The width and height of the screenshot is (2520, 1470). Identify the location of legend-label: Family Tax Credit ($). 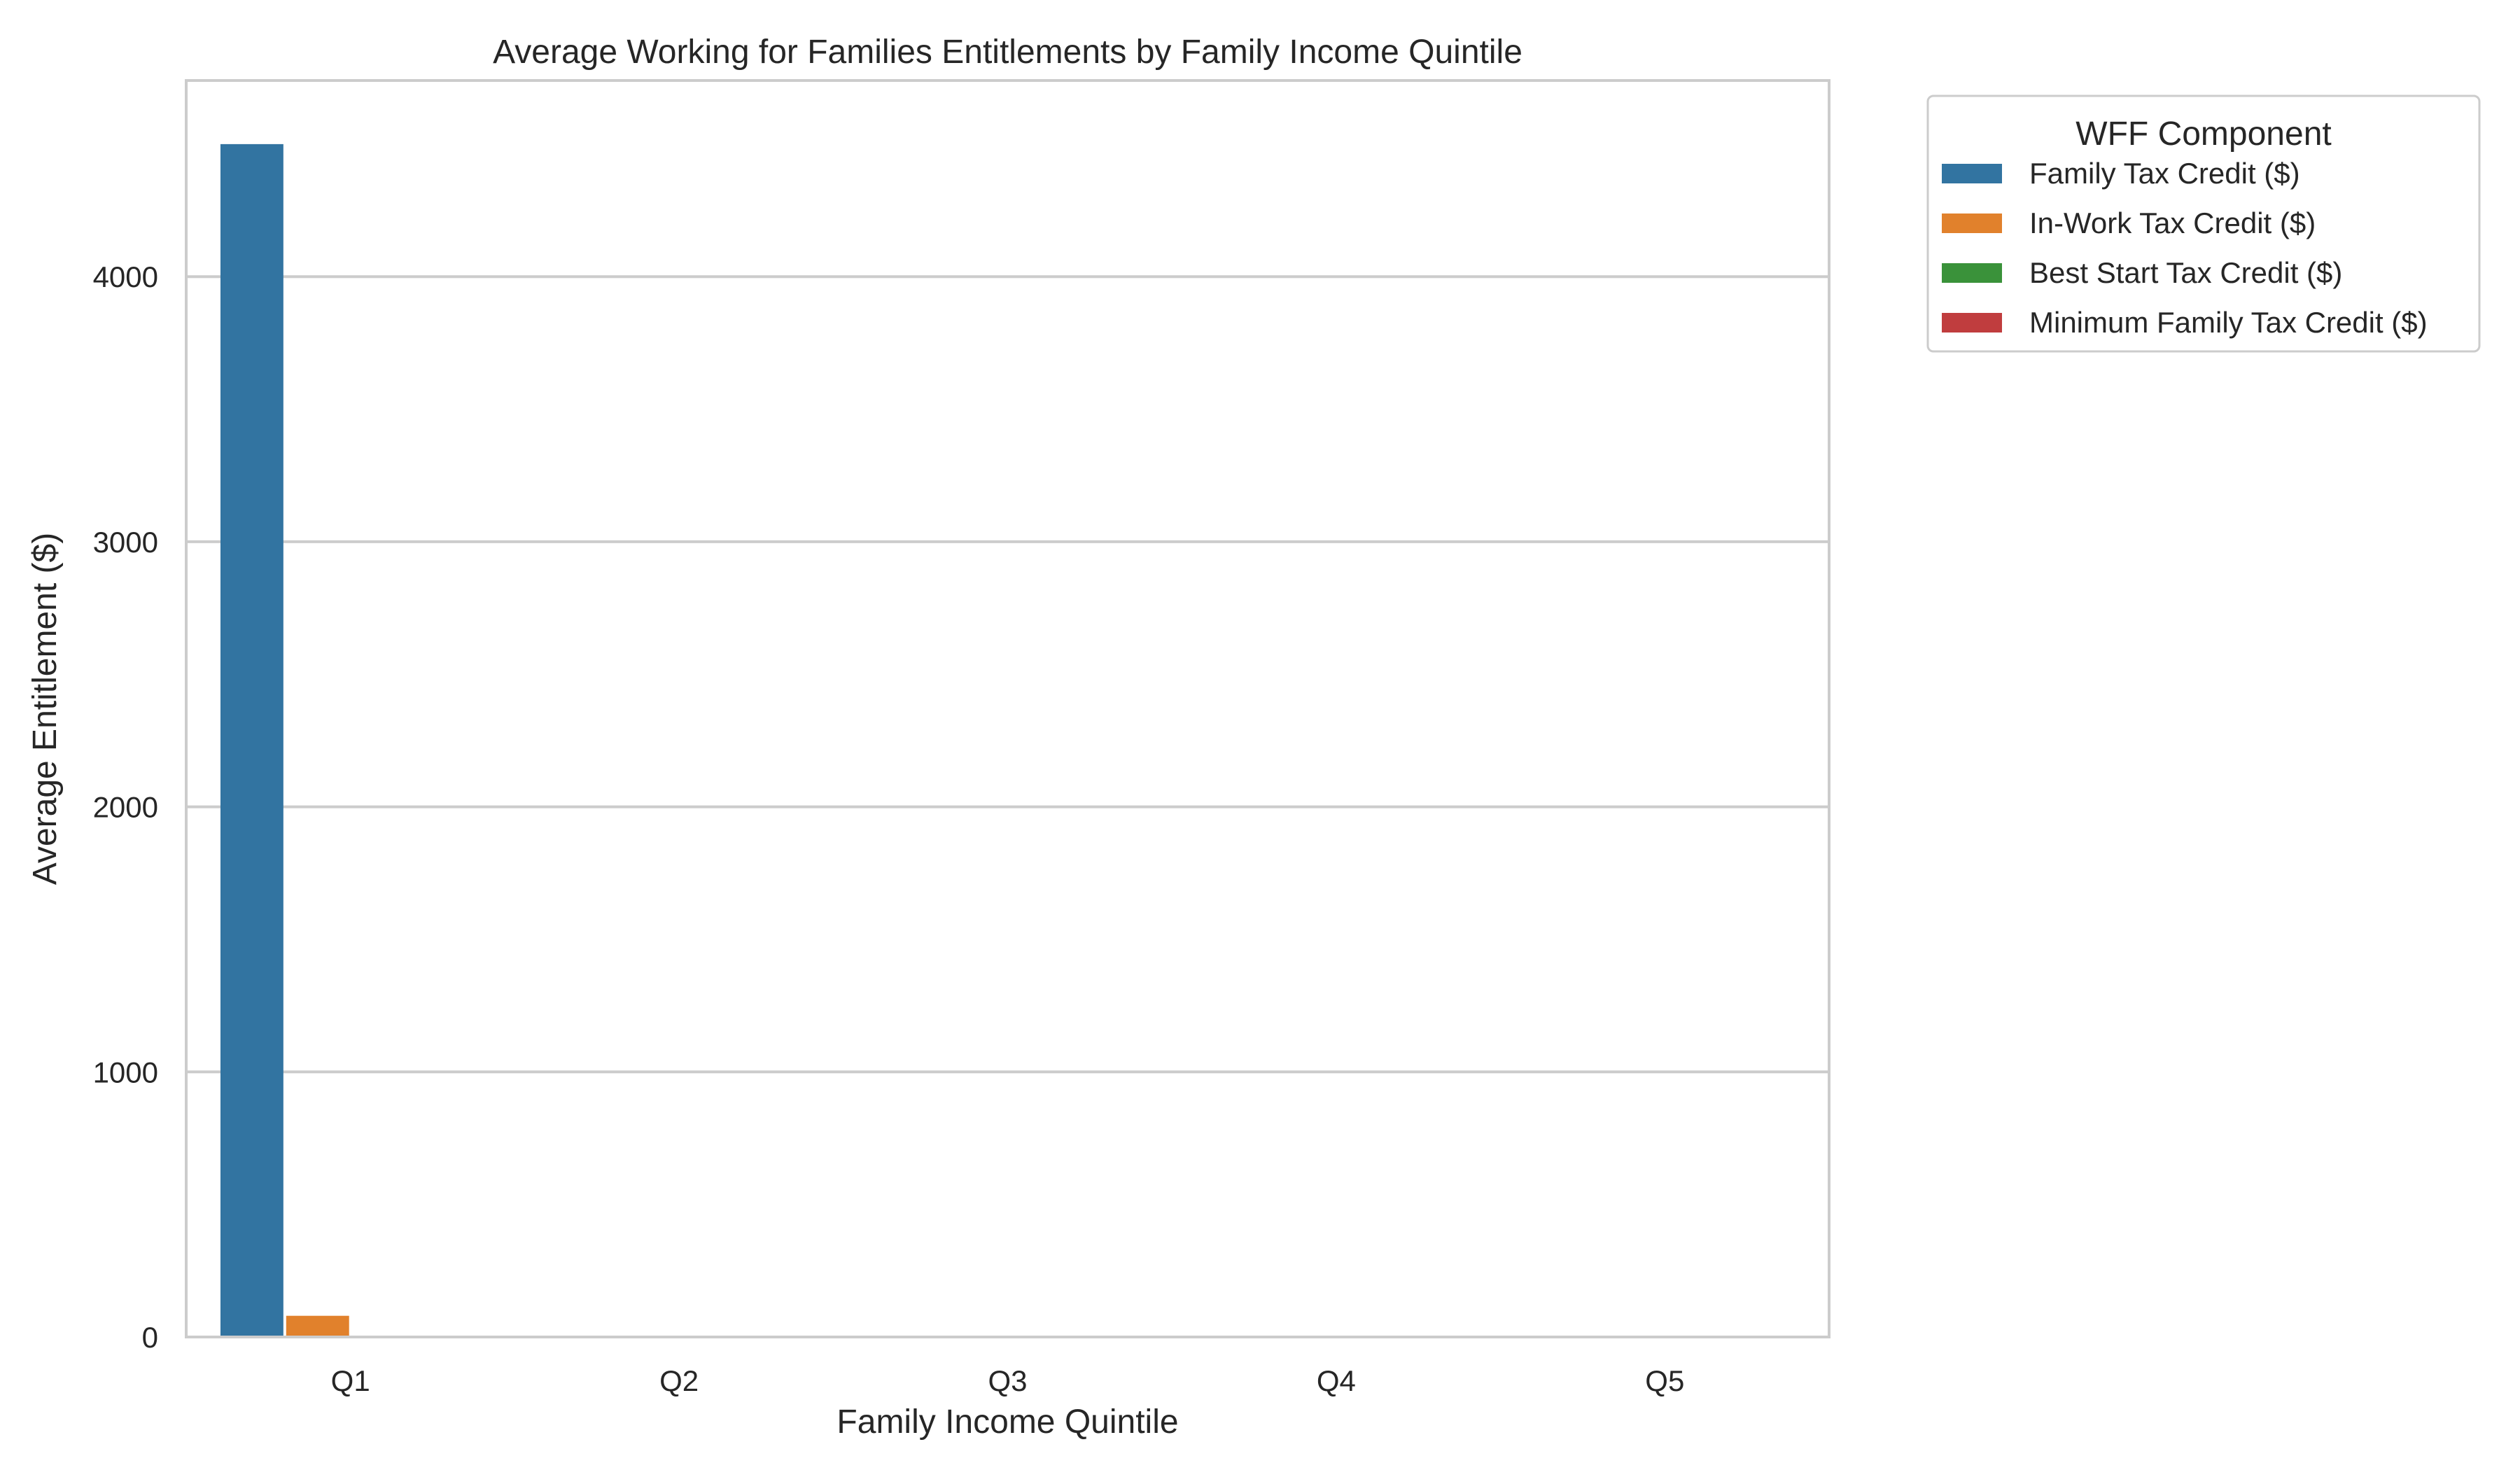
(2164, 173).